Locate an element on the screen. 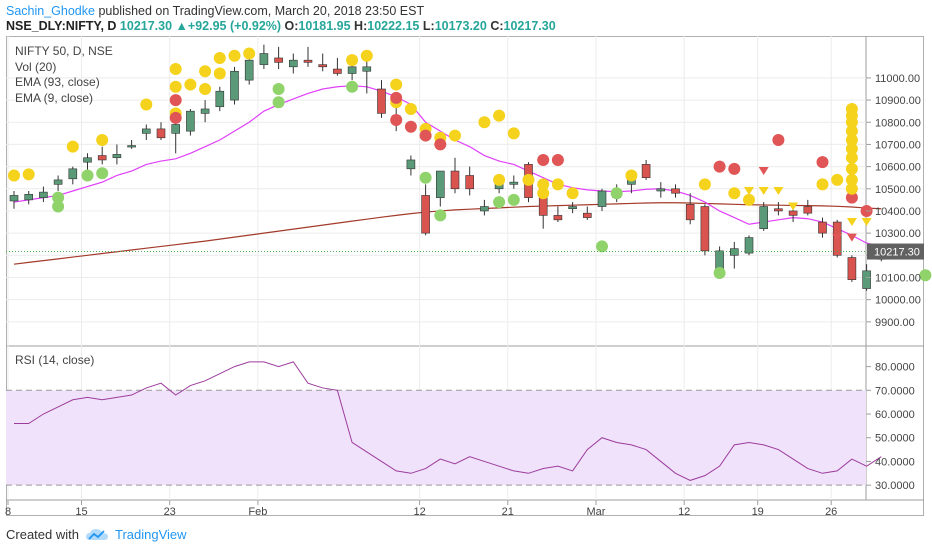 The height and width of the screenshot is (550, 932). author-link: Sachin_Ghodke is located at coordinates (50, 11).